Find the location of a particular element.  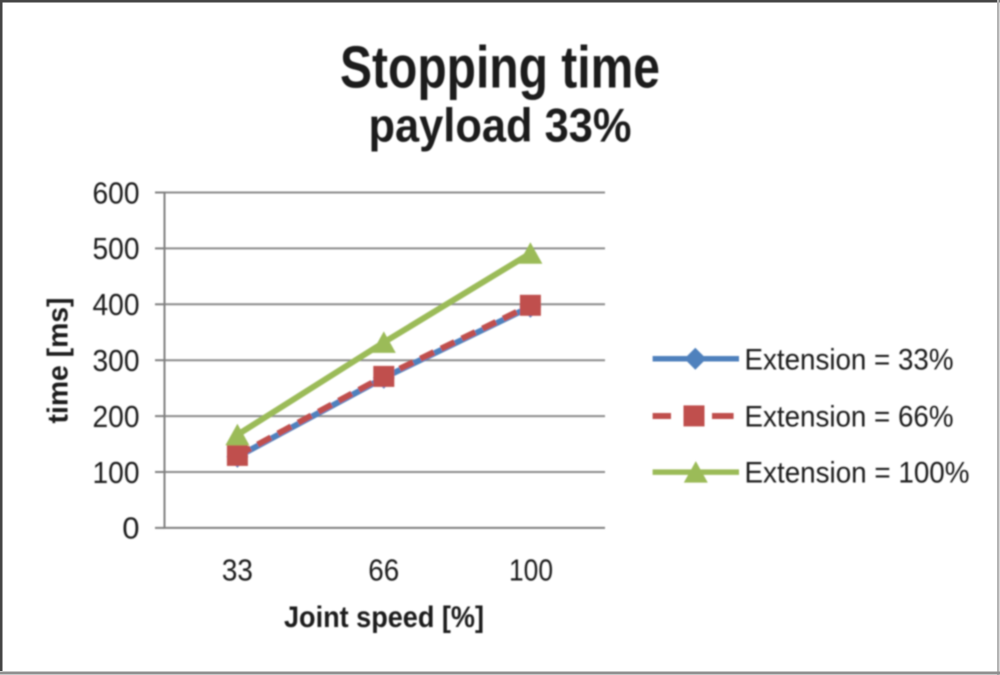

svg-text: 300 is located at coordinates (116, 360).